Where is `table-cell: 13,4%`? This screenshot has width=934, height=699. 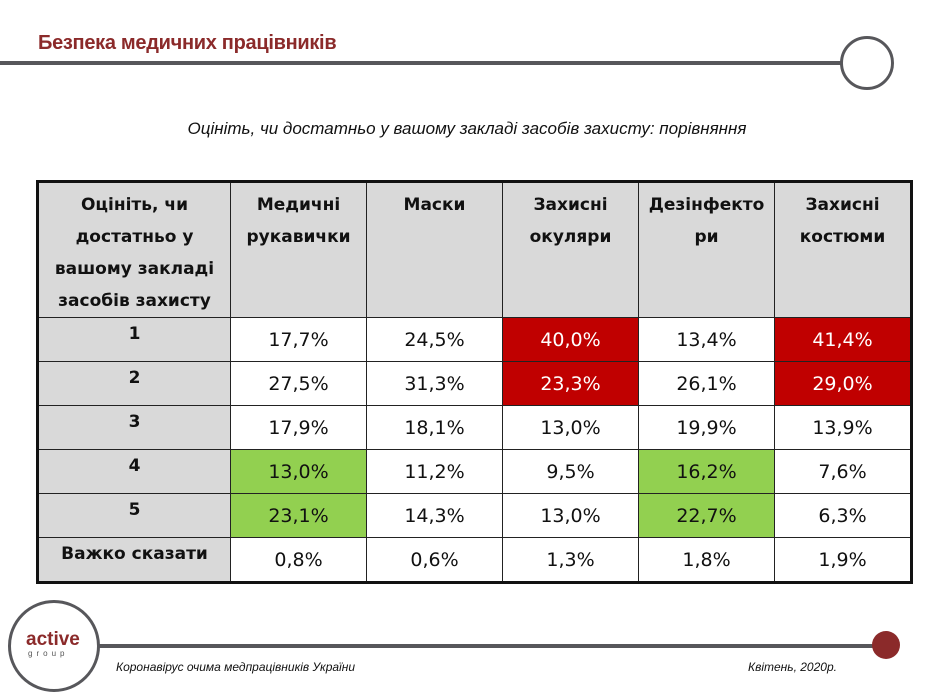
table-cell: 13,4% is located at coordinates (706, 339).